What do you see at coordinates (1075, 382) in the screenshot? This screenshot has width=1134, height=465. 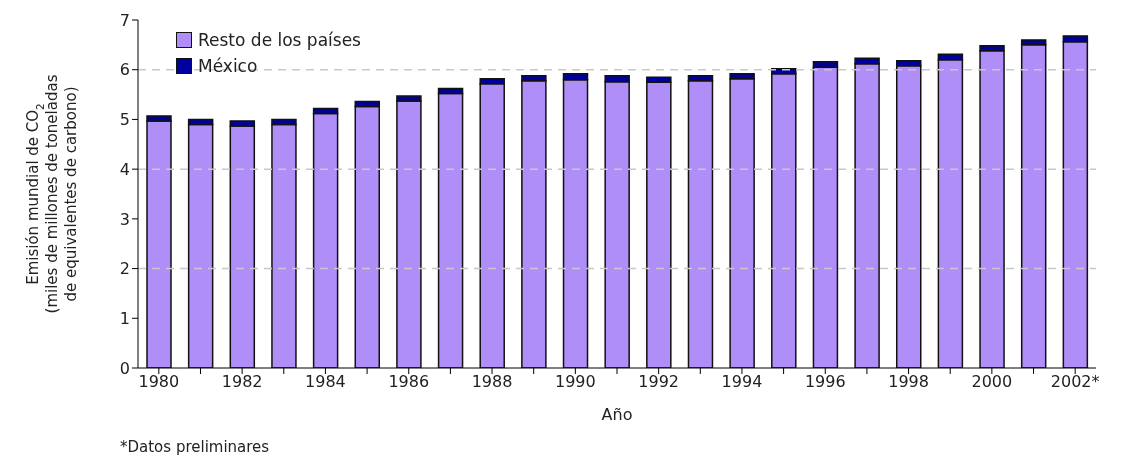 I see `x-tick-label: 2002*` at bounding box center [1075, 382].